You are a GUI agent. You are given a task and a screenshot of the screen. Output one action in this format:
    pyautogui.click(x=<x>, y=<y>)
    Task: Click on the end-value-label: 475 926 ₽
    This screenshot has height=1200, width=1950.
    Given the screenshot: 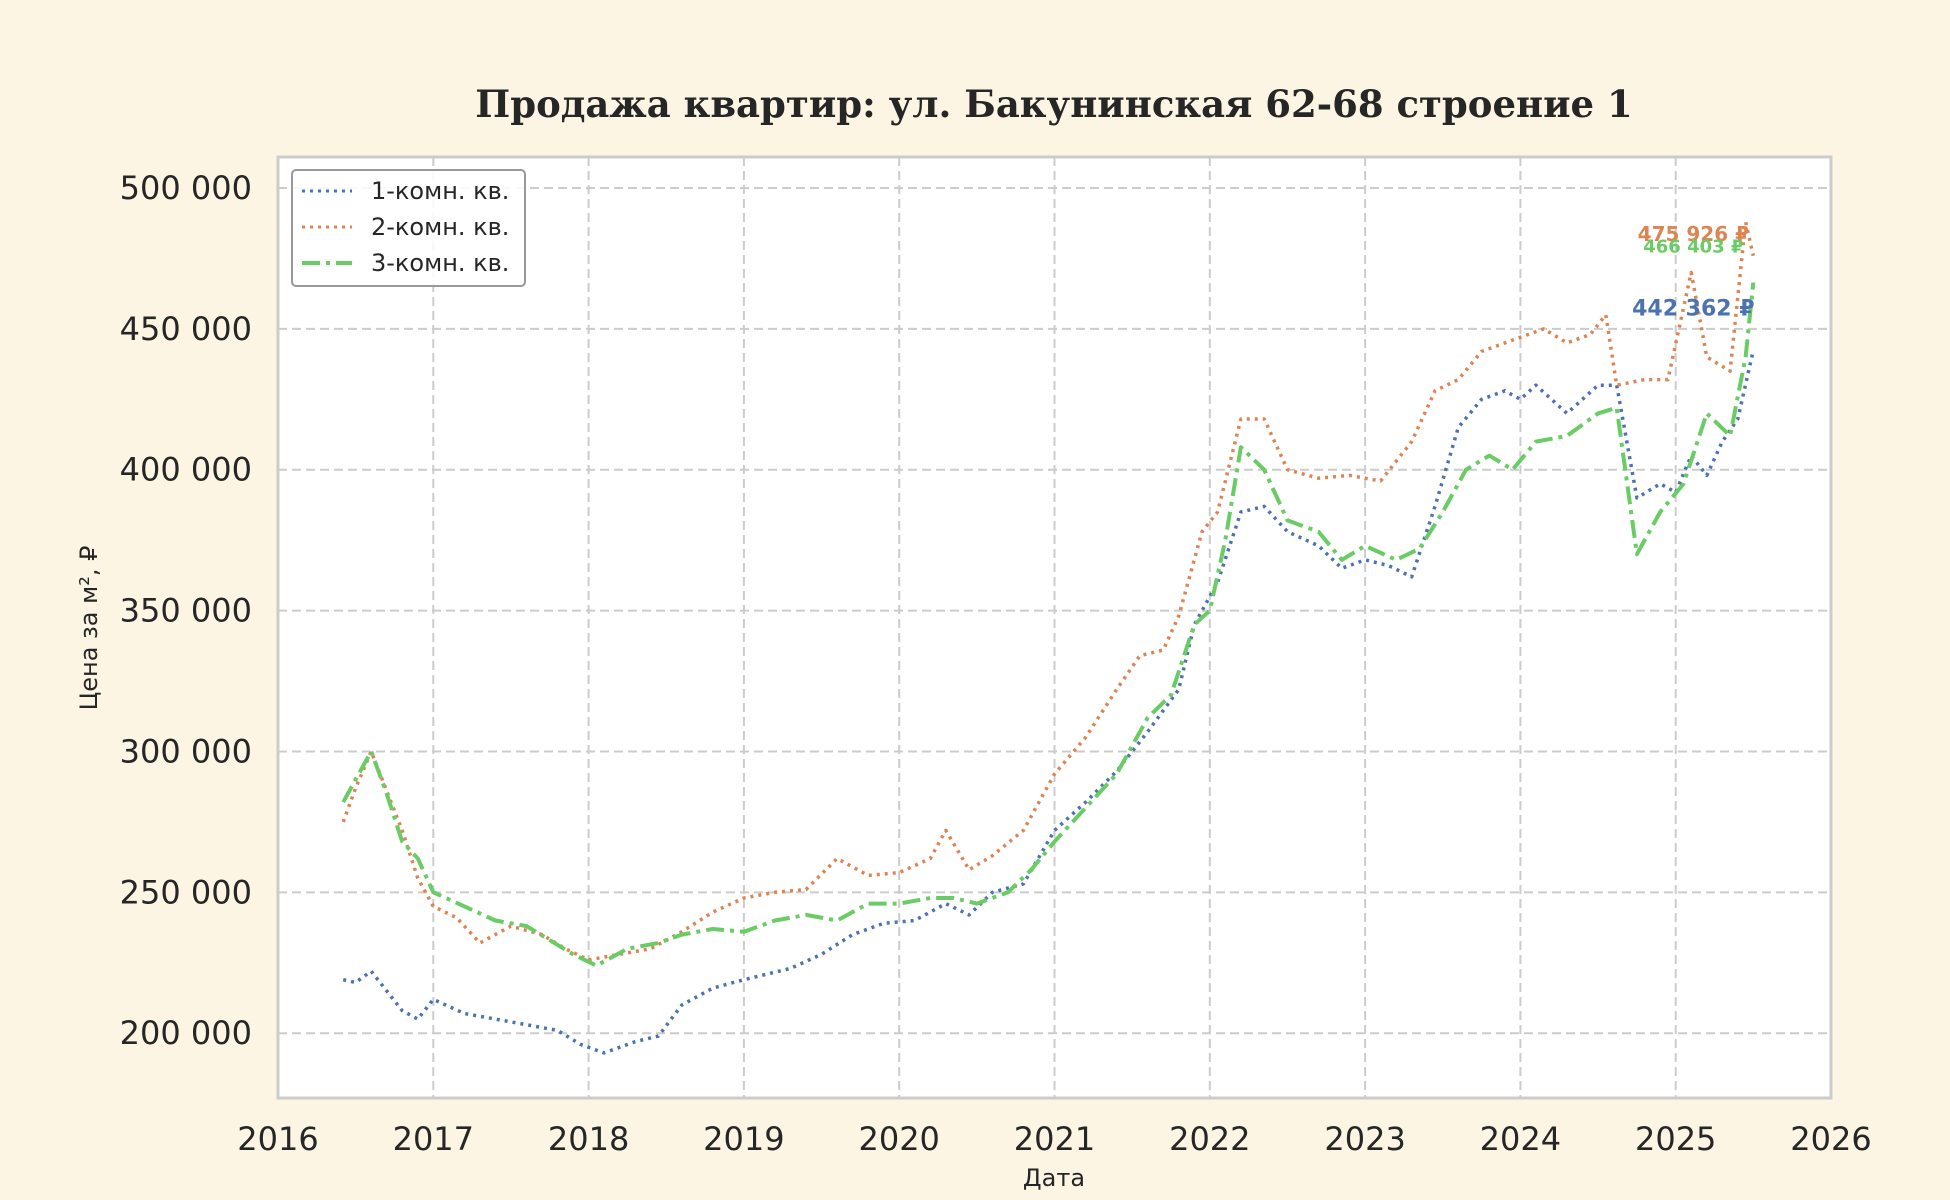 What is the action you would take?
    pyautogui.click(x=1693, y=234)
    